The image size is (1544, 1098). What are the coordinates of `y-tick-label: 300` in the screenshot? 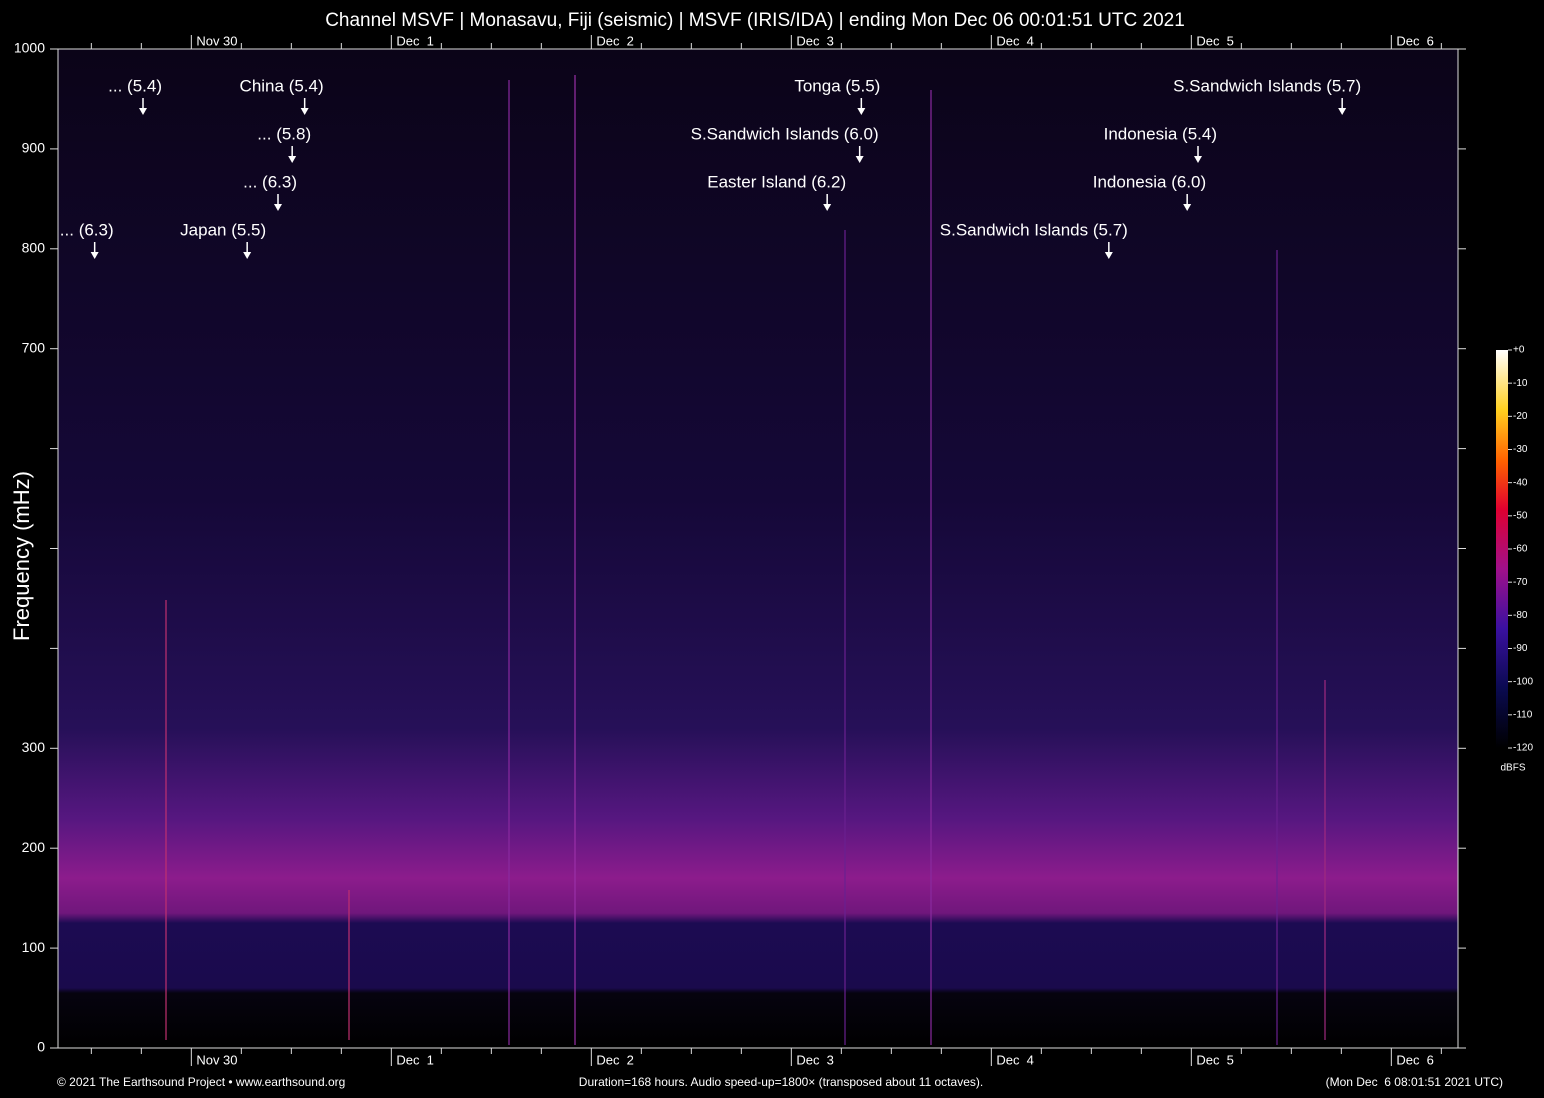 It's located at (34, 747).